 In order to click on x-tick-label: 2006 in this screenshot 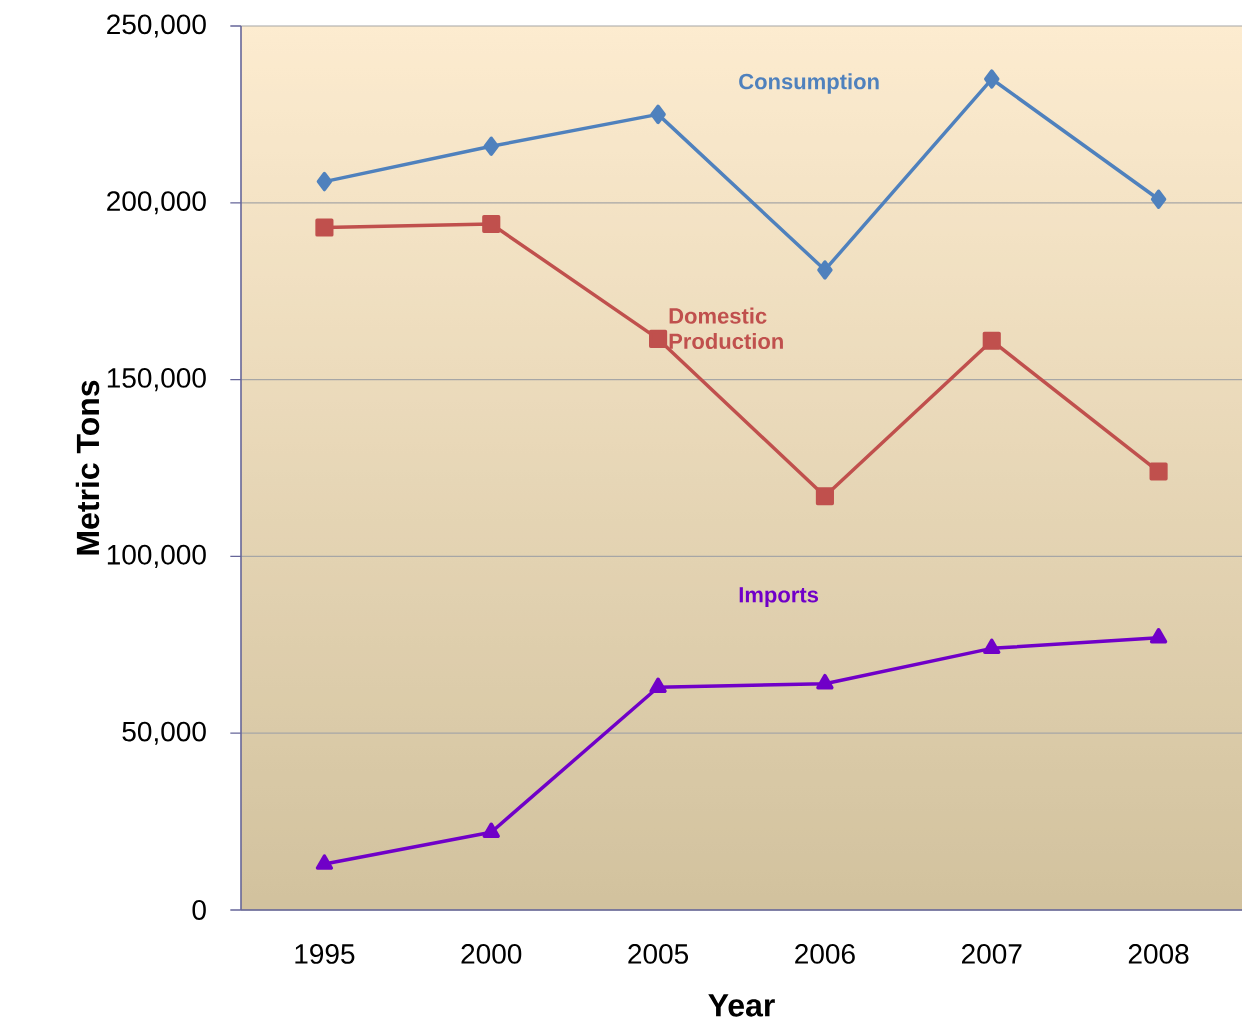, I will do `click(825, 954)`.